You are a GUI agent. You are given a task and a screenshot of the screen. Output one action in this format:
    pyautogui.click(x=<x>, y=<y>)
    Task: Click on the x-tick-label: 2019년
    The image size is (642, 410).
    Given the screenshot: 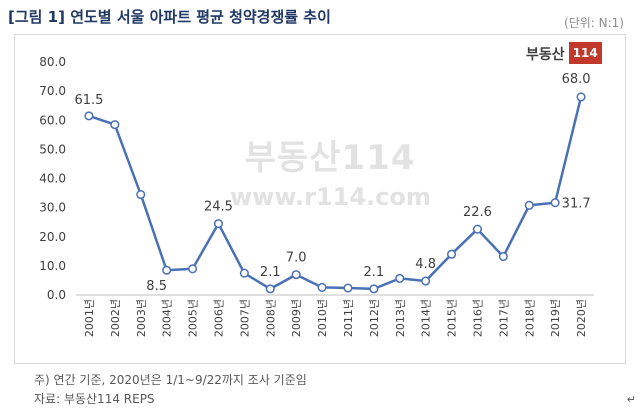 What is the action you would take?
    pyautogui.click(x=555, y=318)
    